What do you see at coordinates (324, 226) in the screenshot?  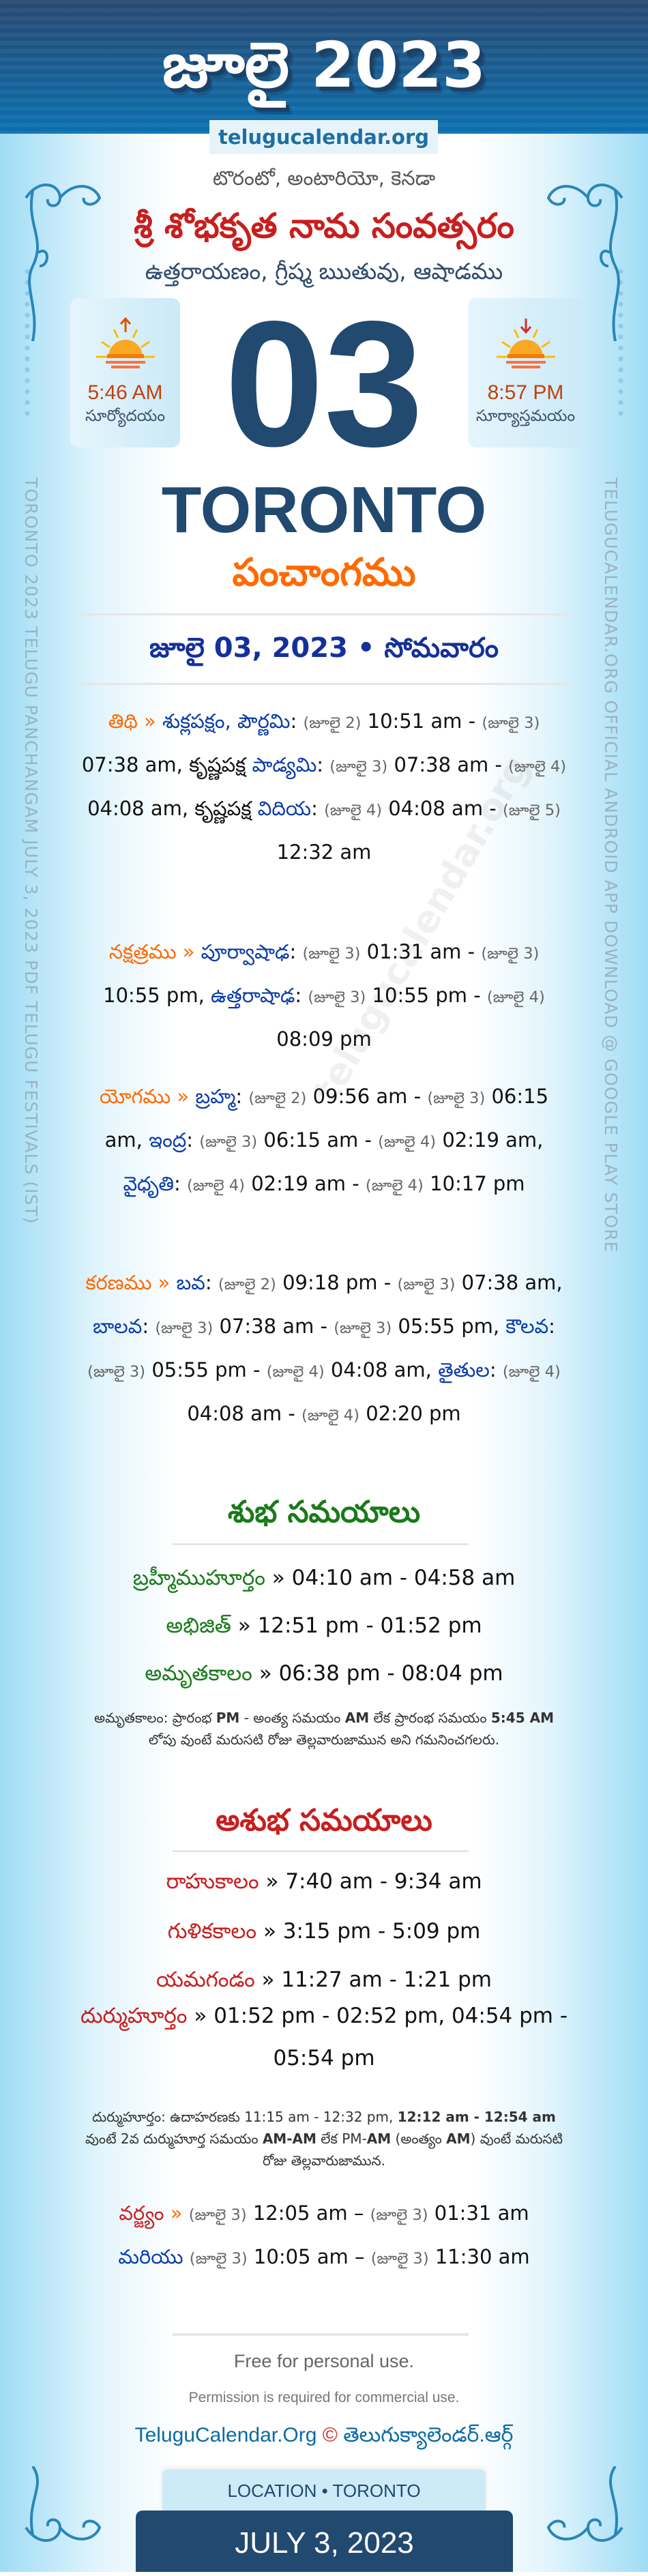 I see `samvatsaram: శ్రీ శోభకృత నామ సంవత్సరం` at bounding box center [324, 226].